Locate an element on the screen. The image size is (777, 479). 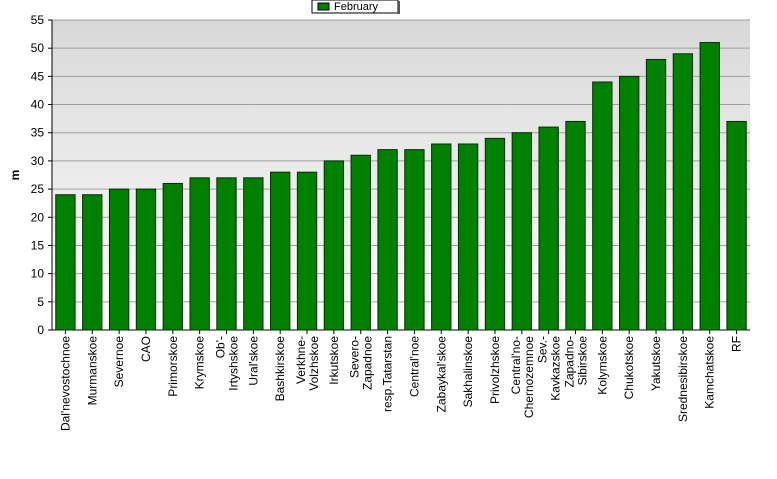
y-tick-label: 50 is located at coordinates (38, 48).